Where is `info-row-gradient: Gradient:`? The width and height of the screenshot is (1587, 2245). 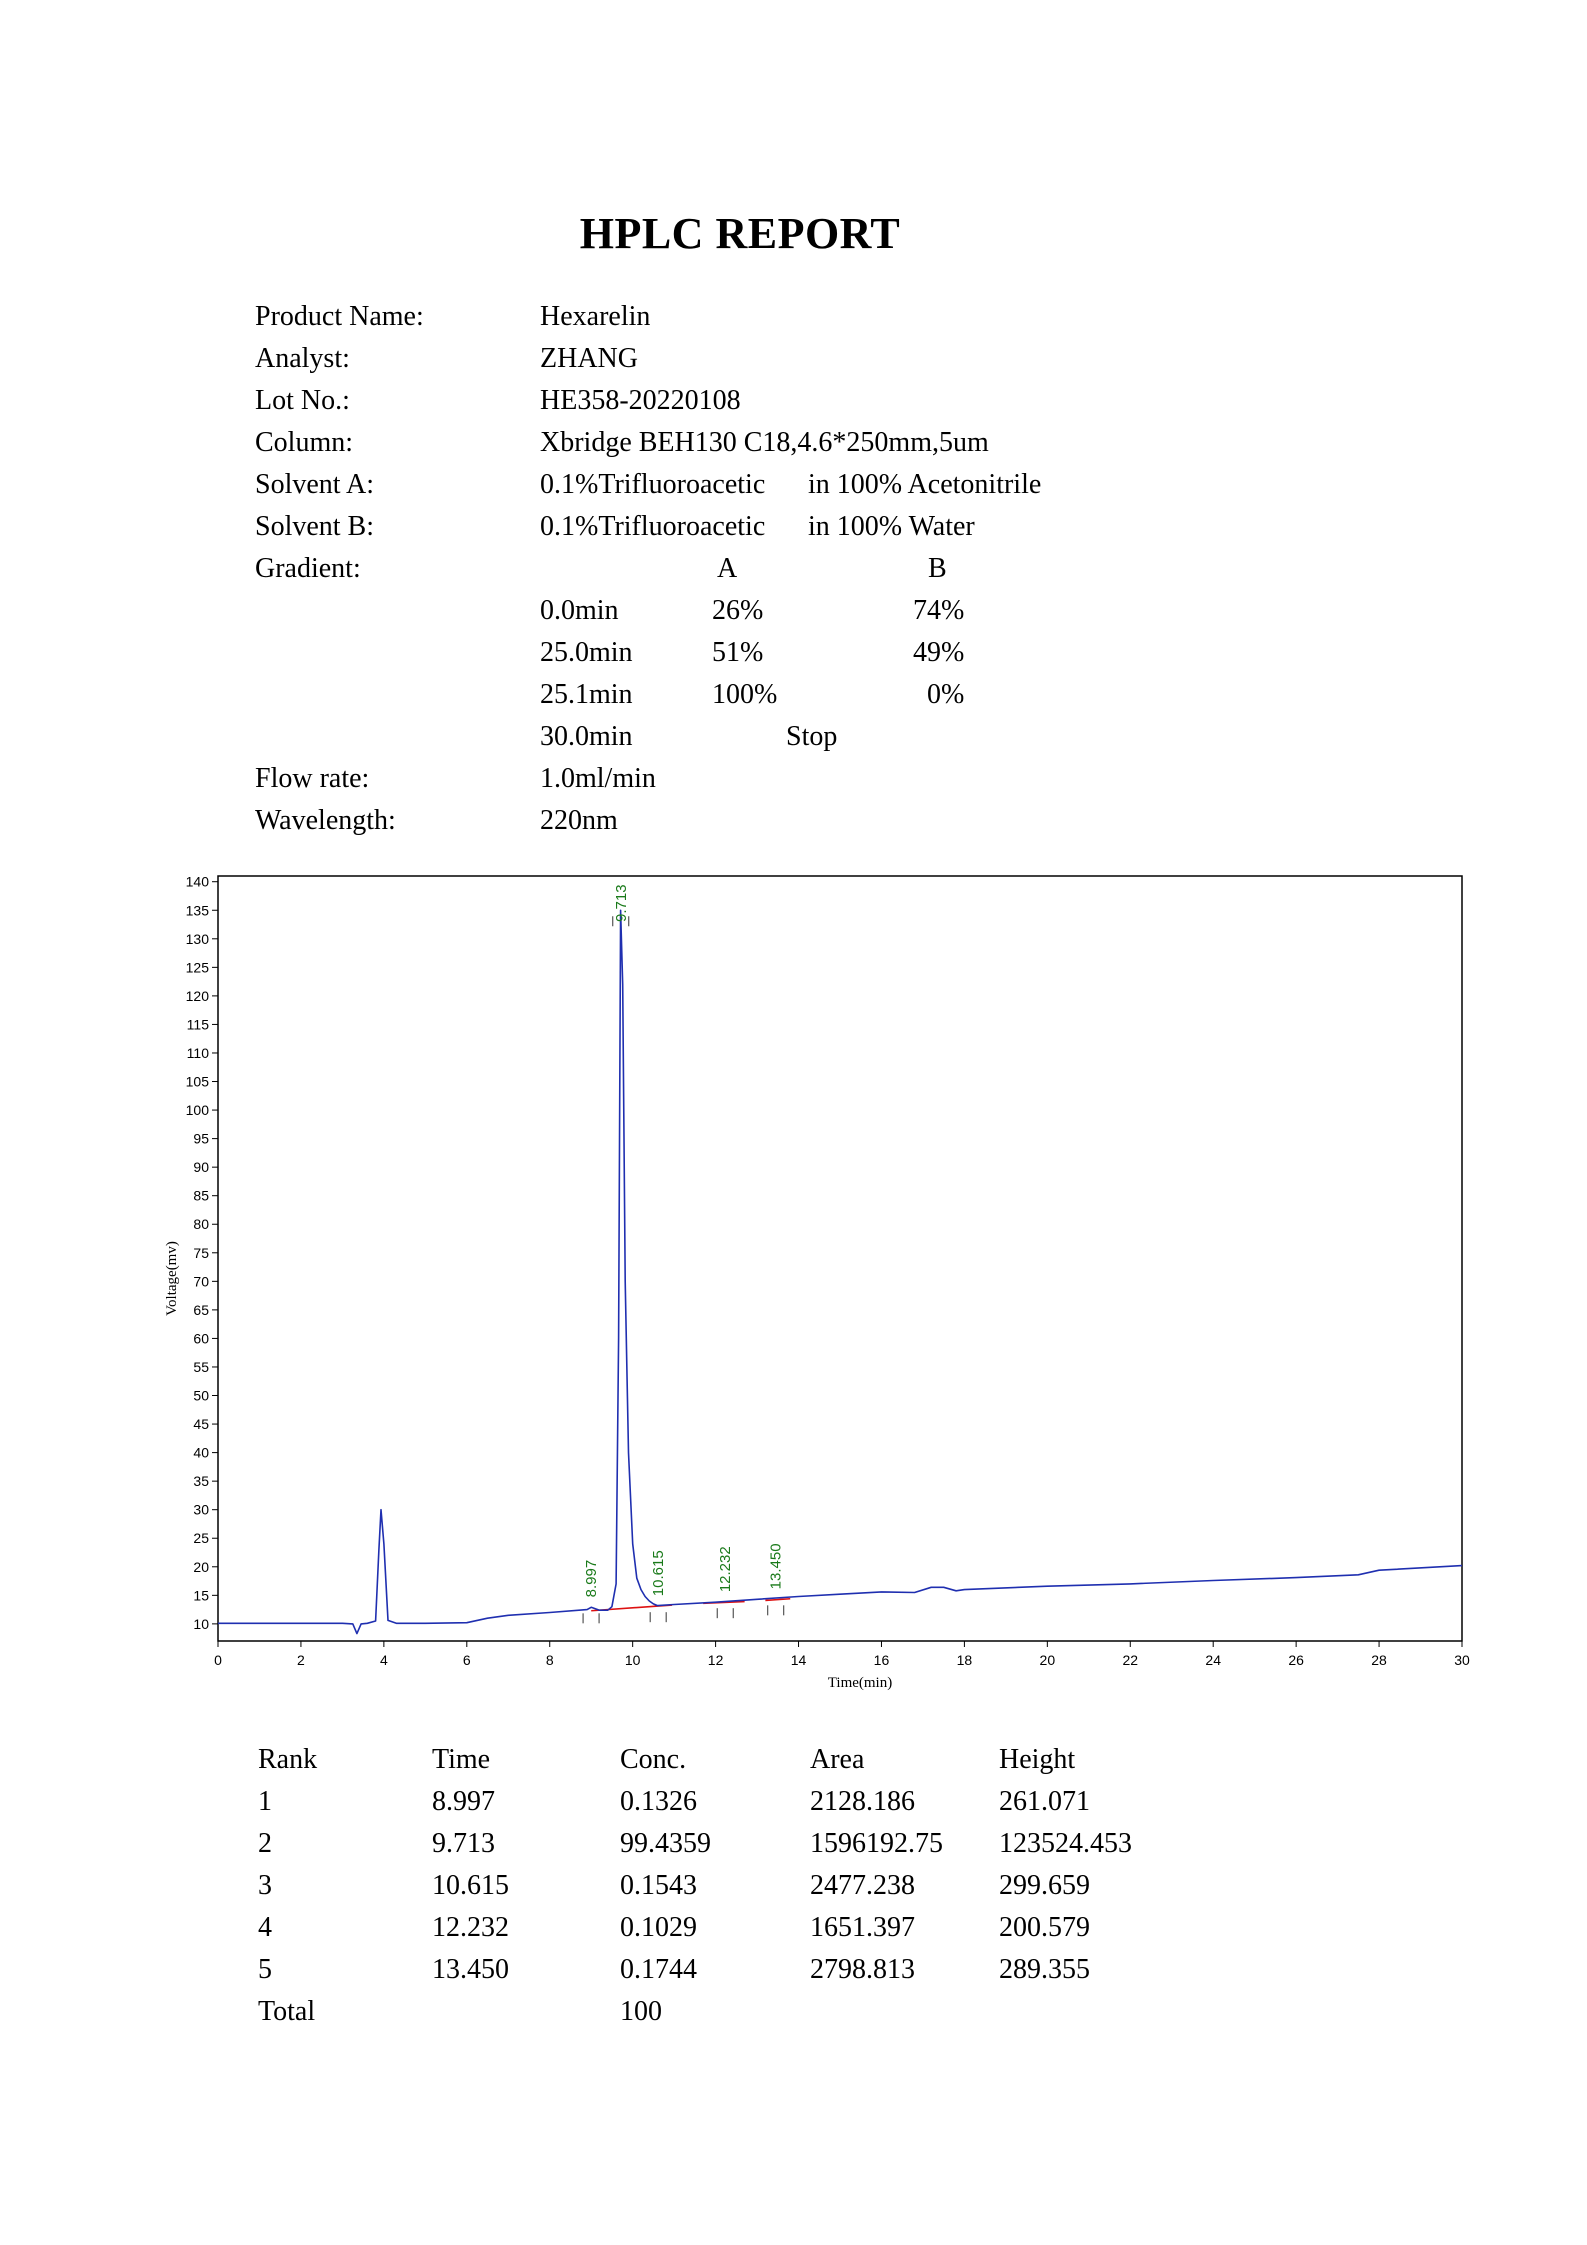 info-row-gradient: Gradient: is located at coordinates (805, 569).